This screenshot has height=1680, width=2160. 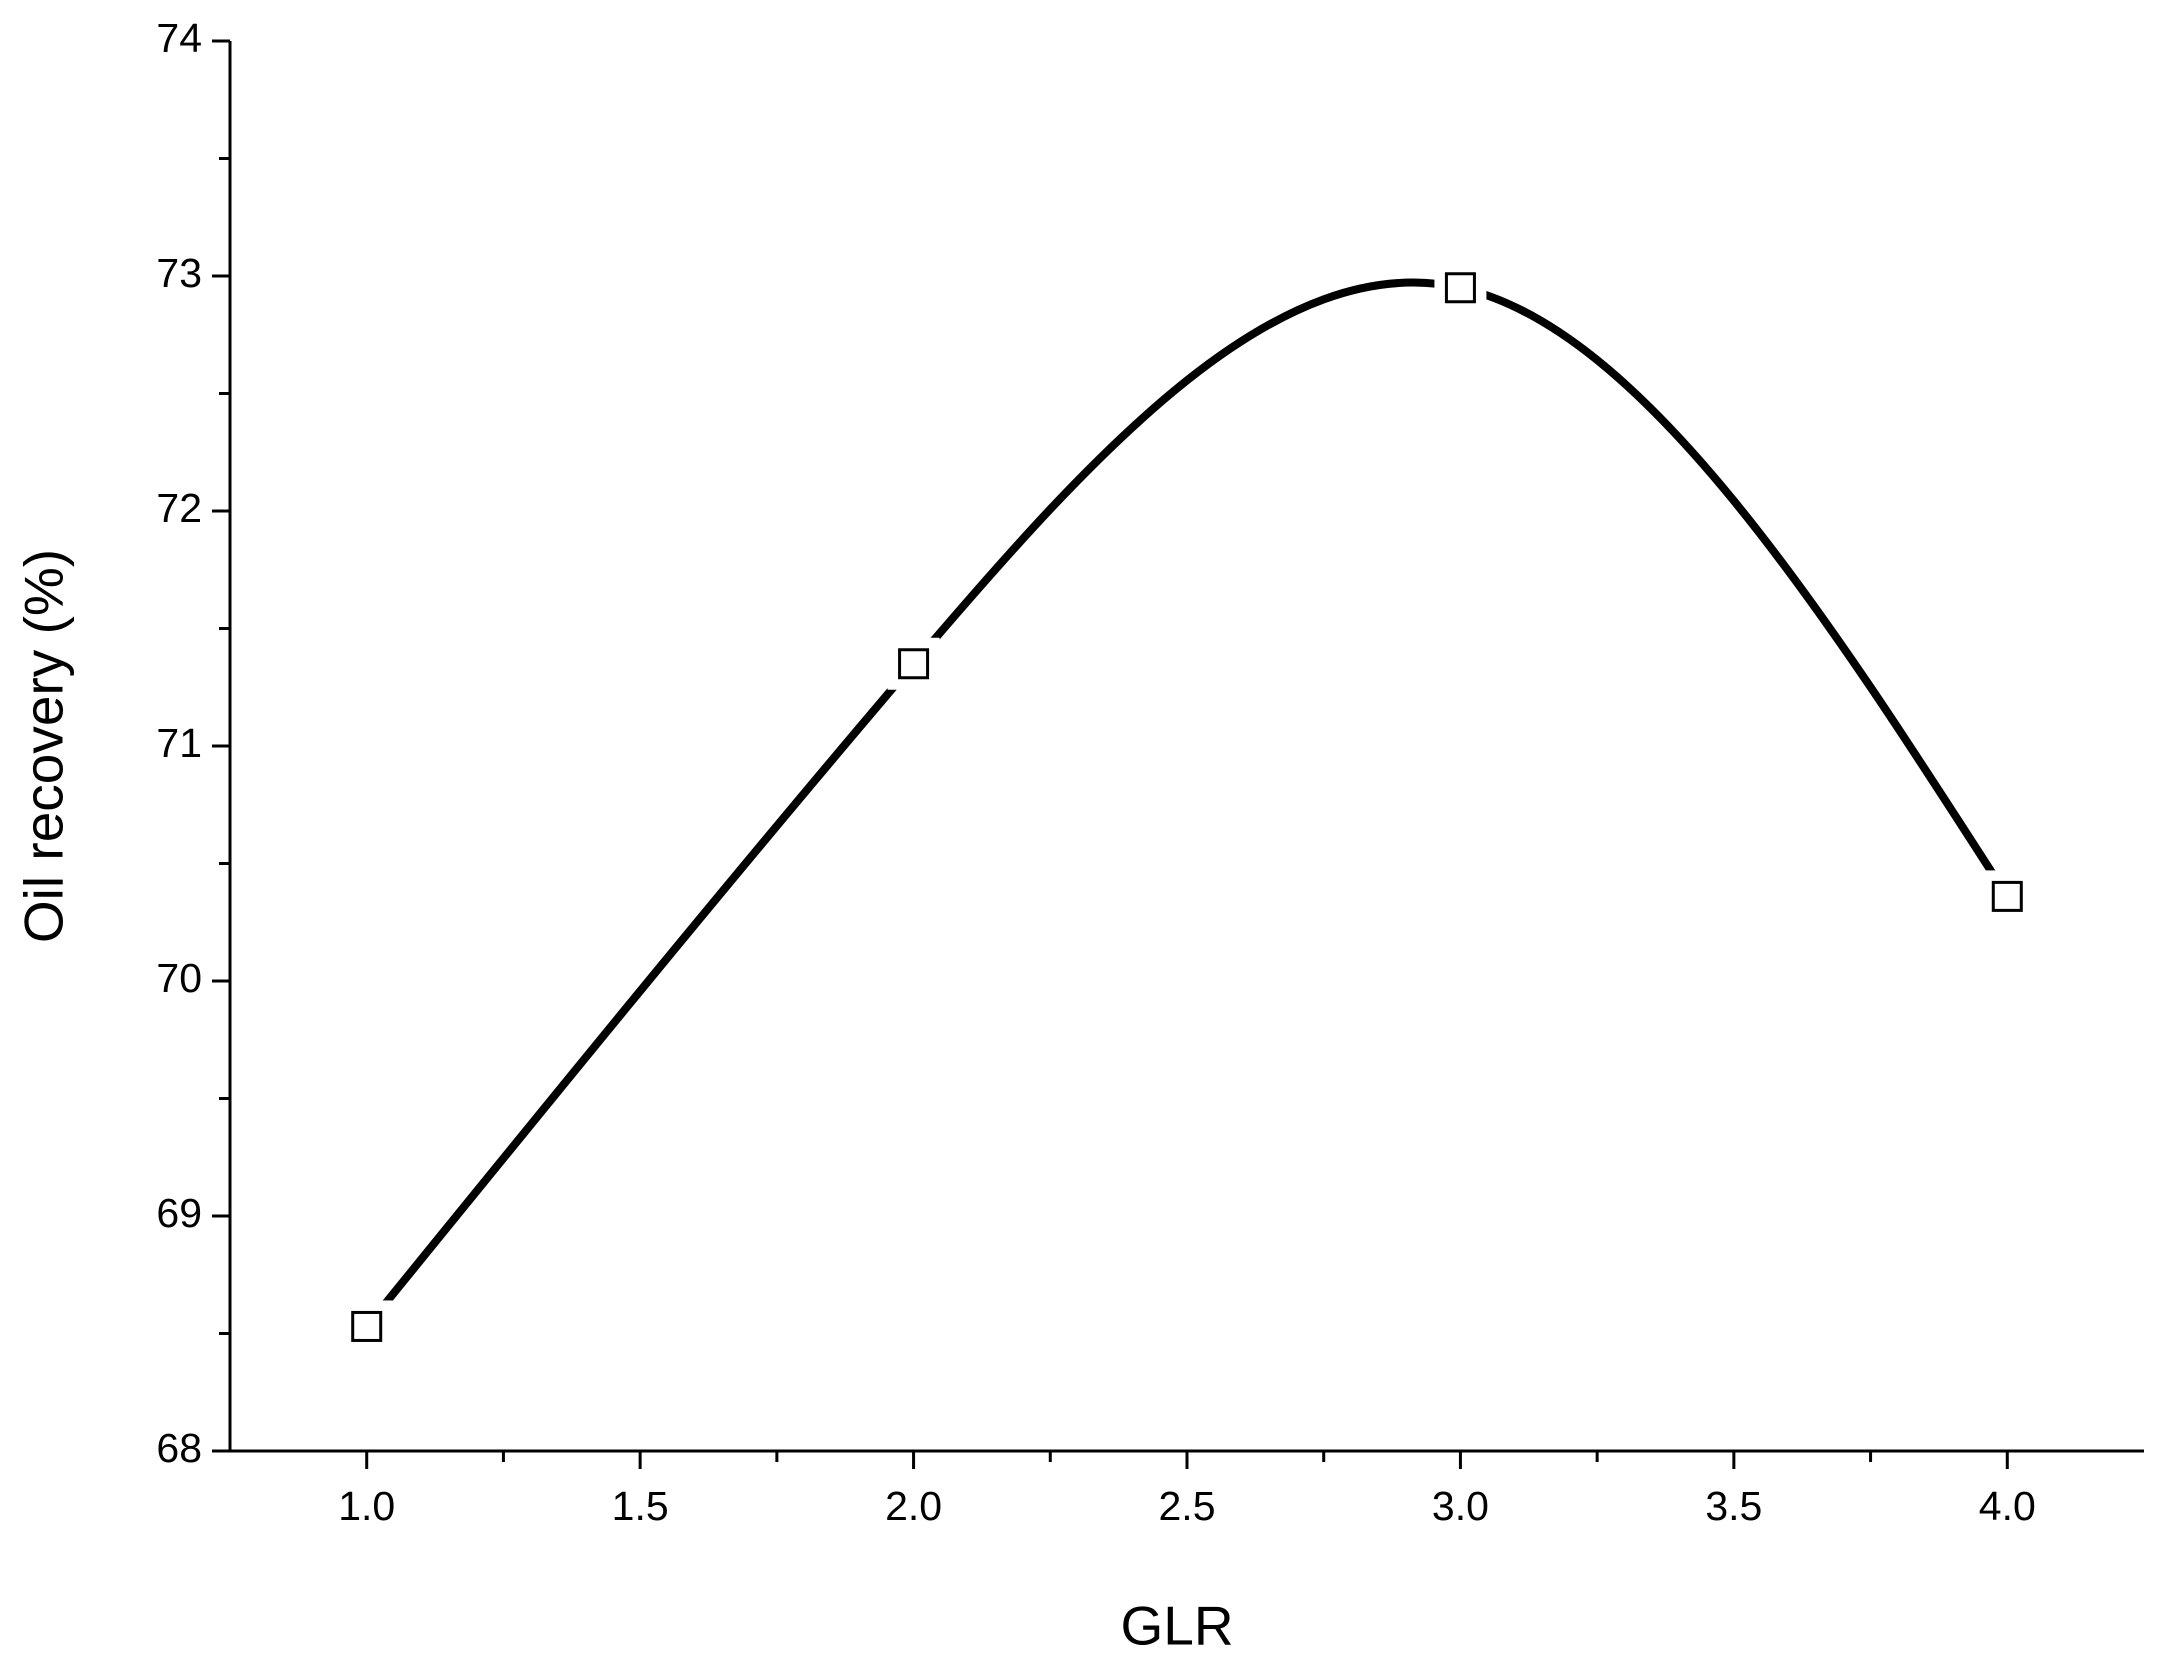 What do you see at coordinates (1187, 1506) in the screenshot?
I see `x-tick-label: 2.5` at bounding box center [1187, 1506].